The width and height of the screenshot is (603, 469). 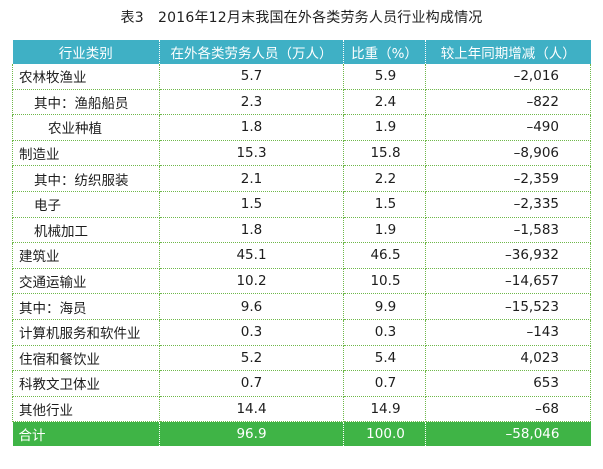 What do you see at coordinates (251, 52) in the screenshot?
I see `header-people: 在外各类劳务人员（万人）` at bounding box center [251, 52].